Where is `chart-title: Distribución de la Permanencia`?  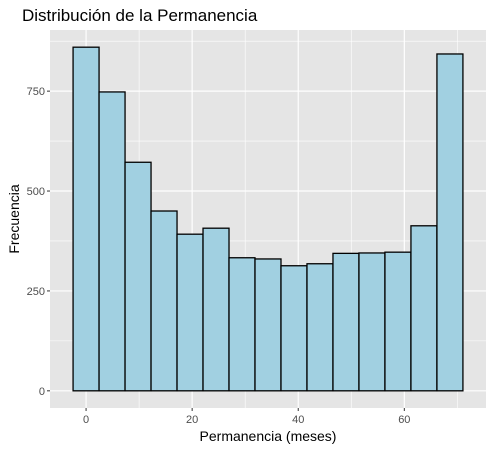 chart-title: Distribución de la Permanencia is located at coordinates (140, 15).